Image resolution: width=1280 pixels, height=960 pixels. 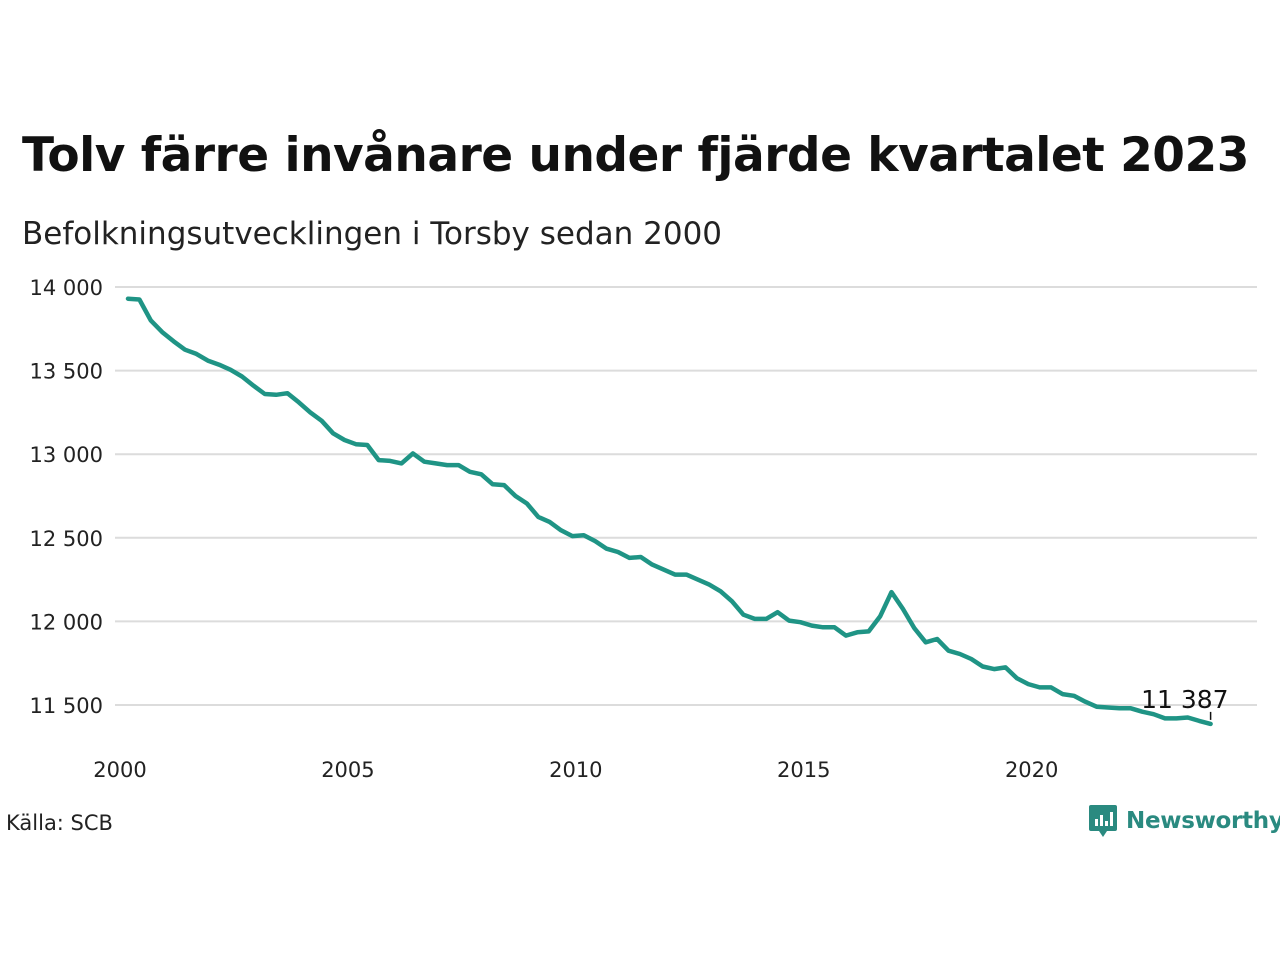 What do you see at coordinates (119, 770) in the screenshot?
I see `x-tick-label: 2000` at bounding box center [119, 770].